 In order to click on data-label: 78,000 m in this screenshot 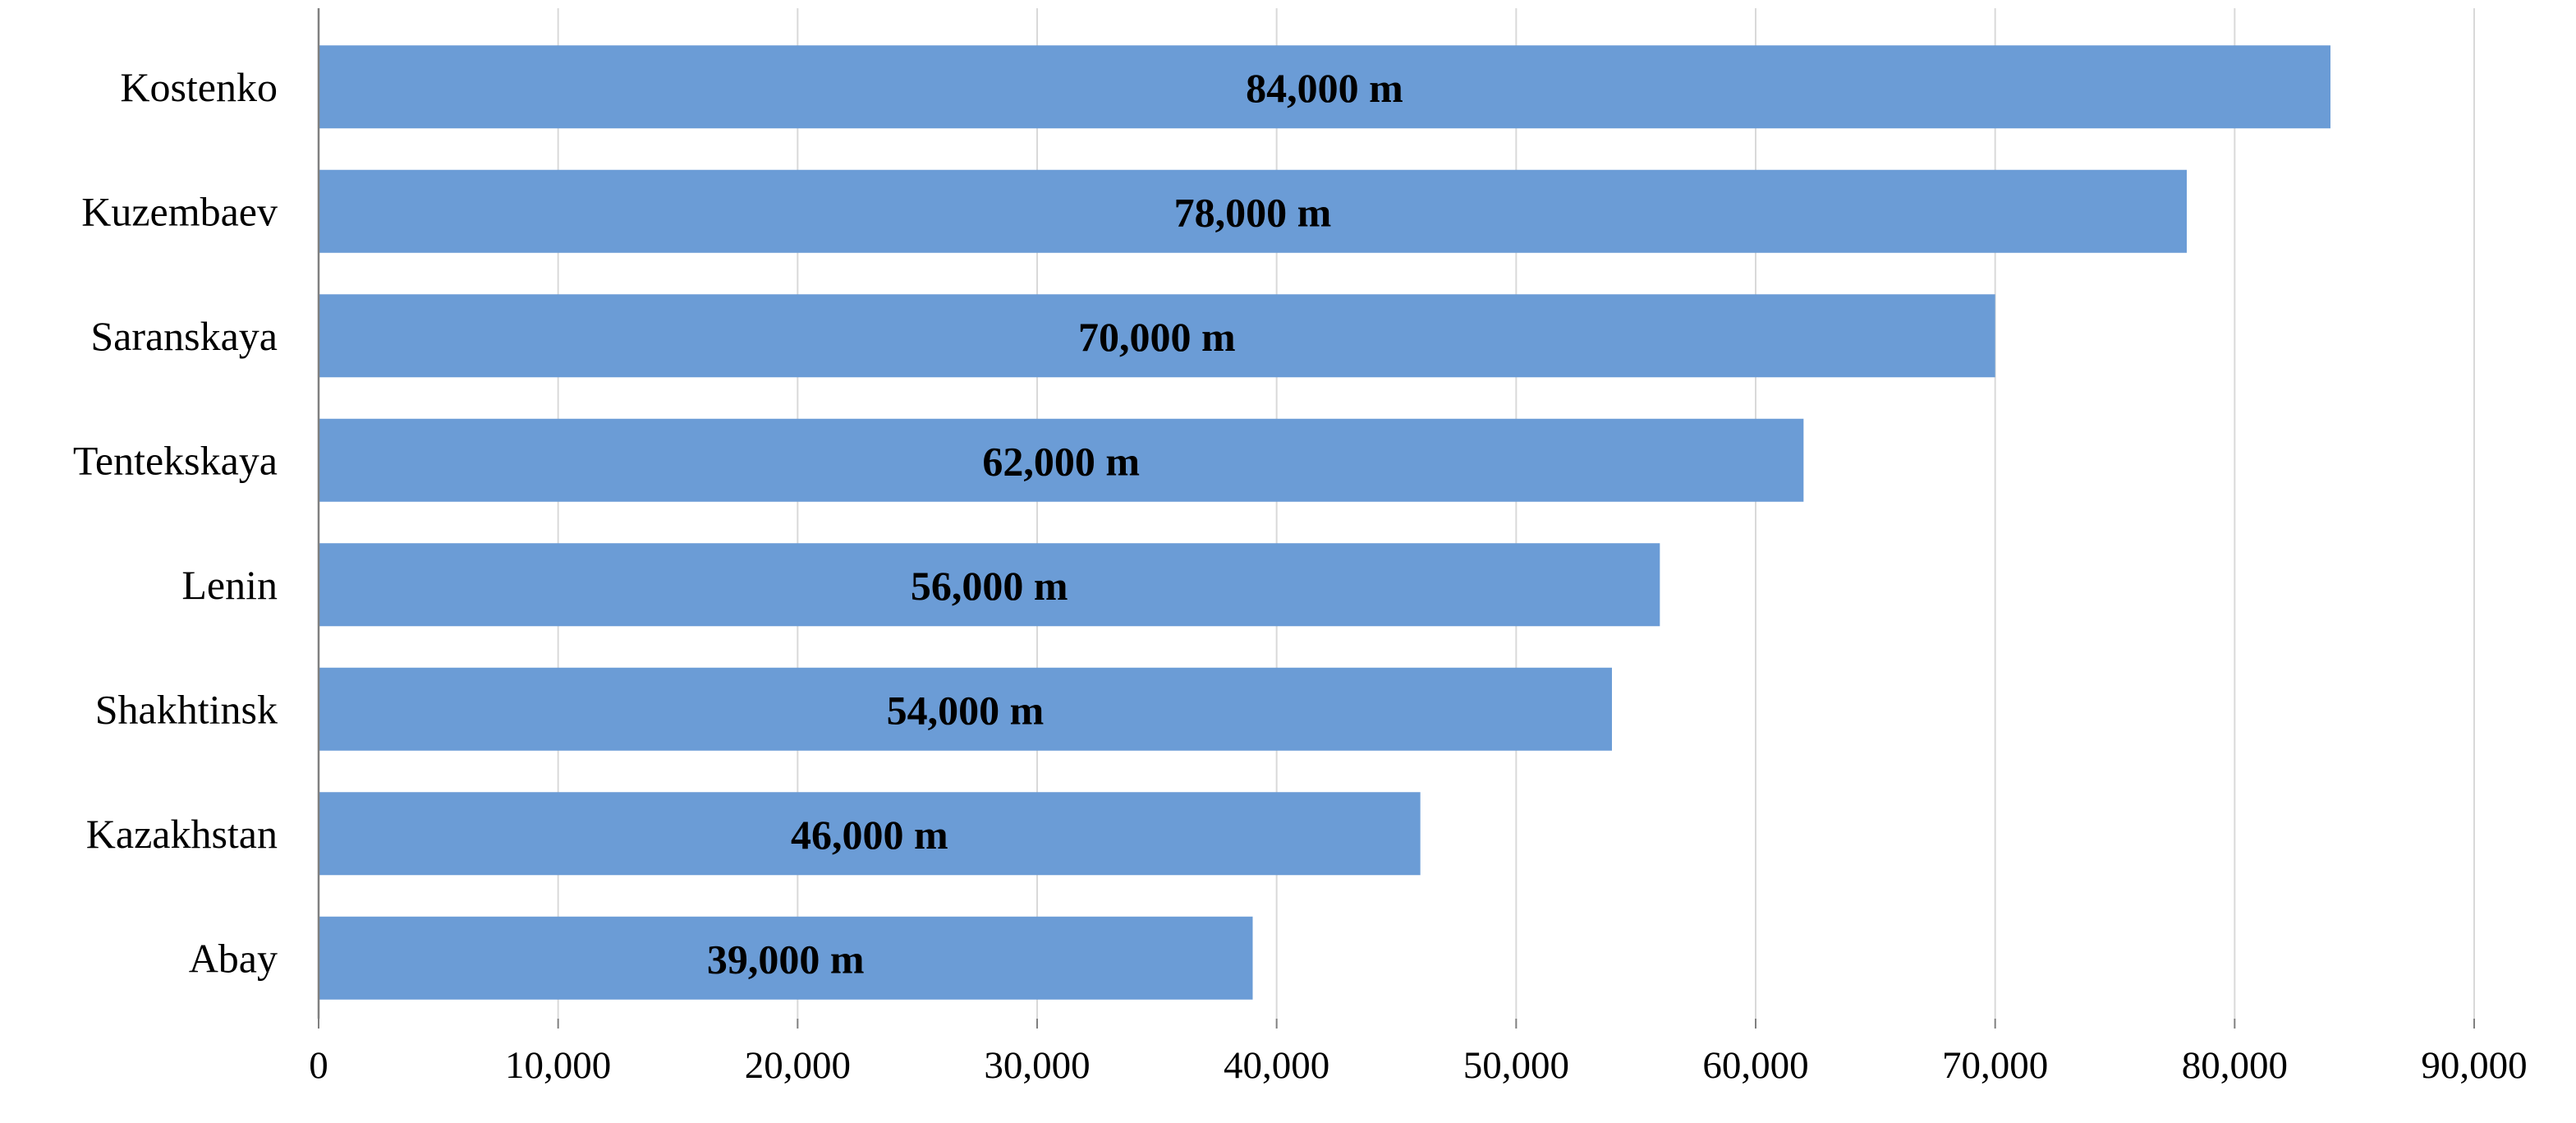, I will do `click(1253, 212)`.